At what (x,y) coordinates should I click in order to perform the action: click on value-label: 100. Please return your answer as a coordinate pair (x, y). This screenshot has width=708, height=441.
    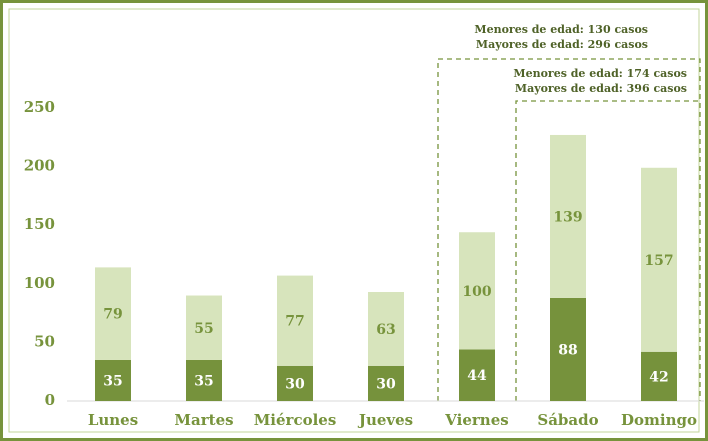
    Looking at the image, I should click on (476, 292).